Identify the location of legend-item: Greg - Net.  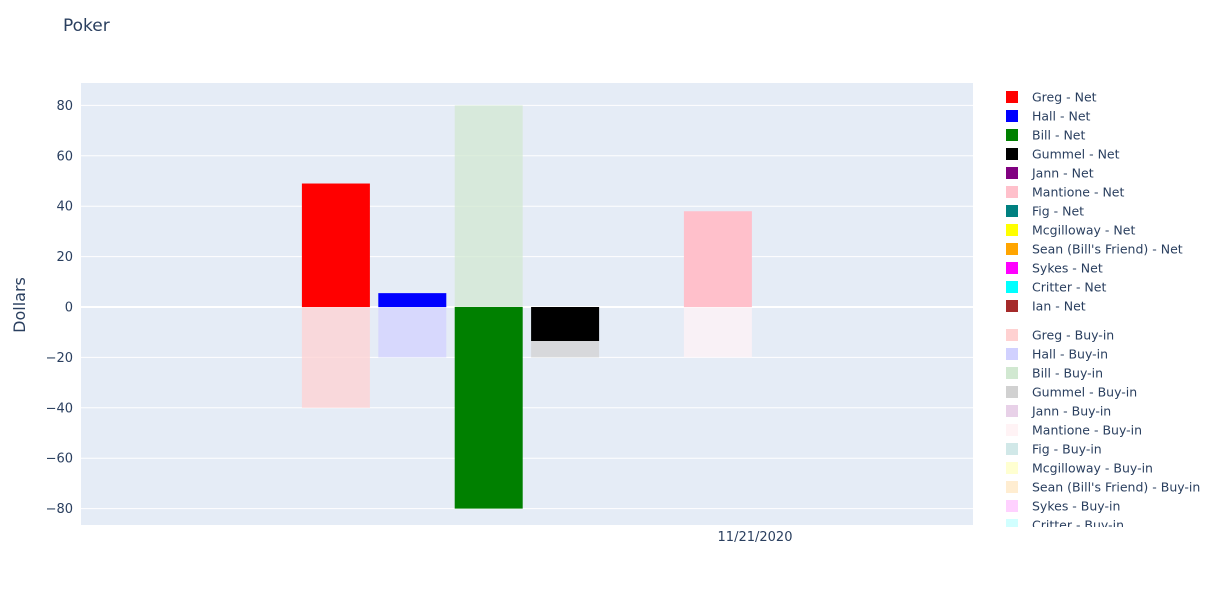
(1051, 97).